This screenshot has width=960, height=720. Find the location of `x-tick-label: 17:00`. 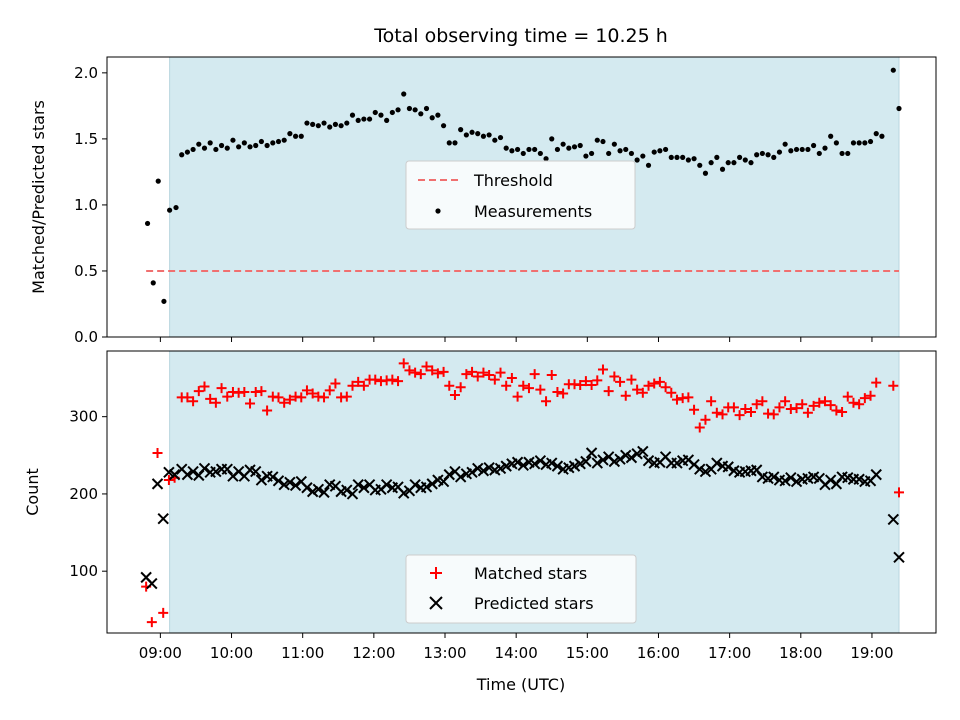

x-tick-label: 17:00 is located at coordinates (729, 653).